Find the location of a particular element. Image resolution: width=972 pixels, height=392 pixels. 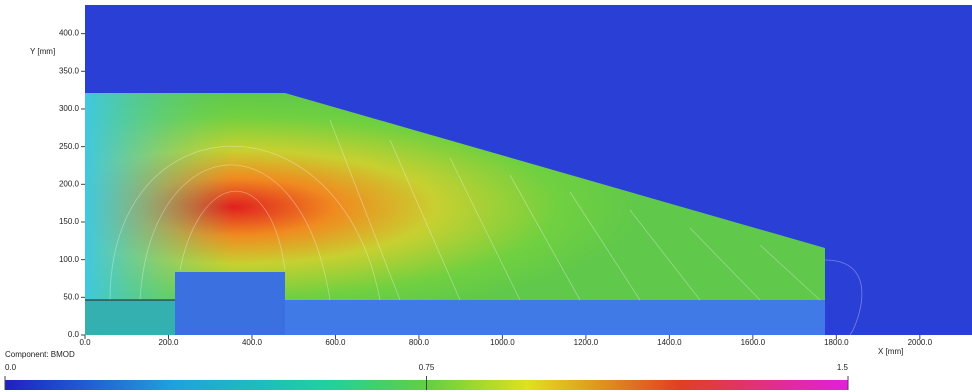

x-tick-label: 1800.0 is located at coordinates (836, 342).